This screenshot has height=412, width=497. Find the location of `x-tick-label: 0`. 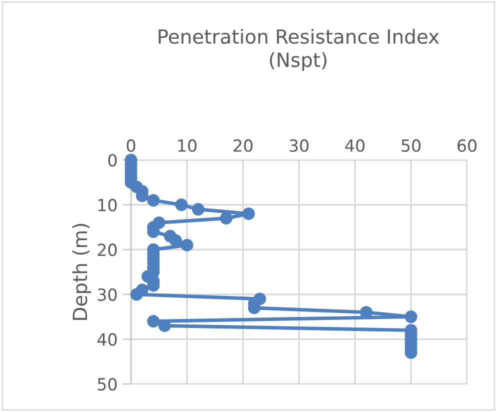

x-tick-label: 0 is located at coordinates (131, 145).